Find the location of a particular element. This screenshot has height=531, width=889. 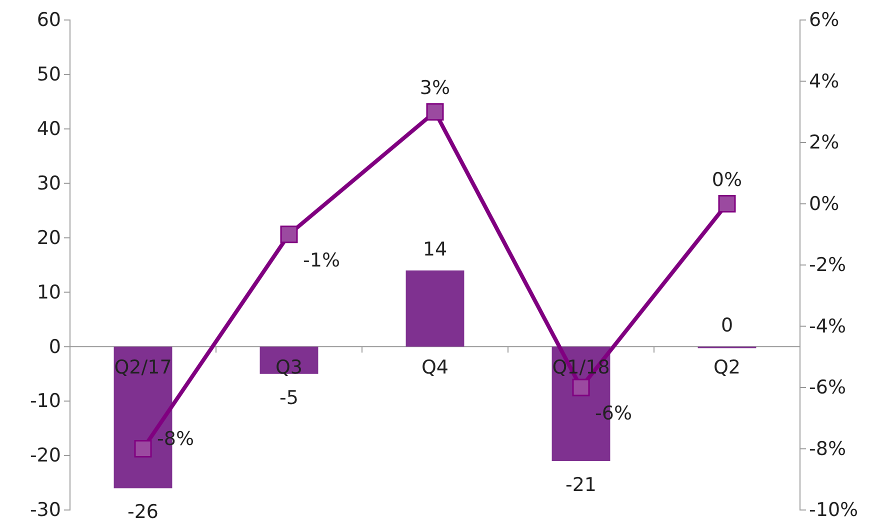

data-label: -5 is located at coordinates (289, 397).